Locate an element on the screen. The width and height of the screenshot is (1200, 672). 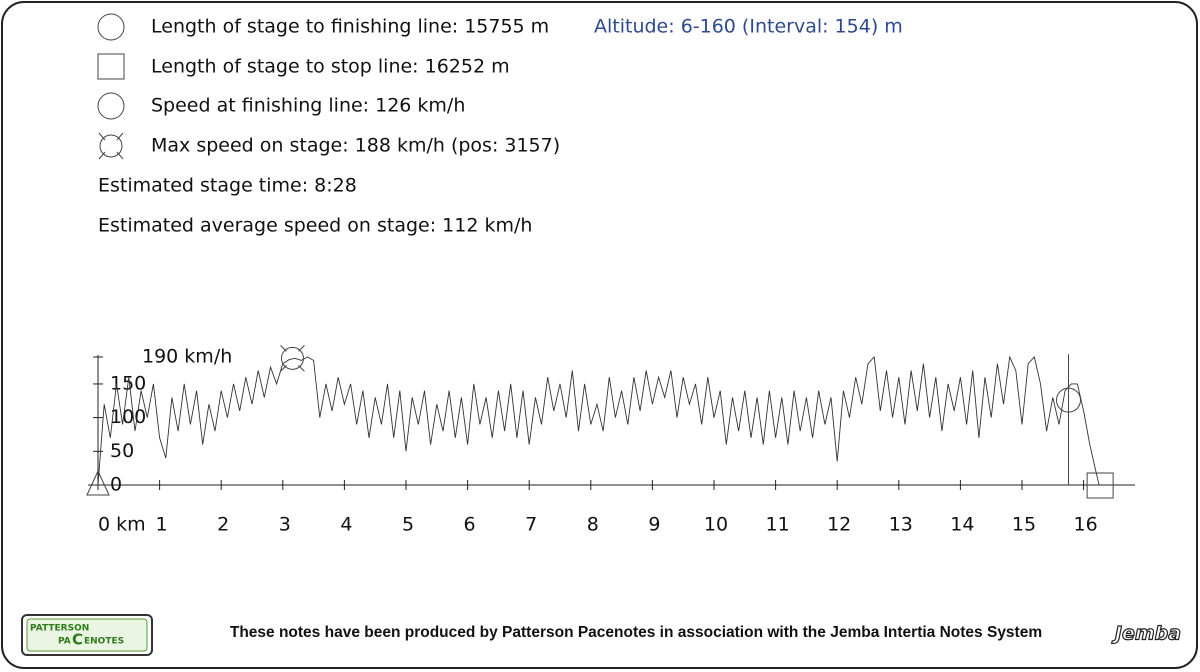
finish-marker is located at coordinates (1069, 400).